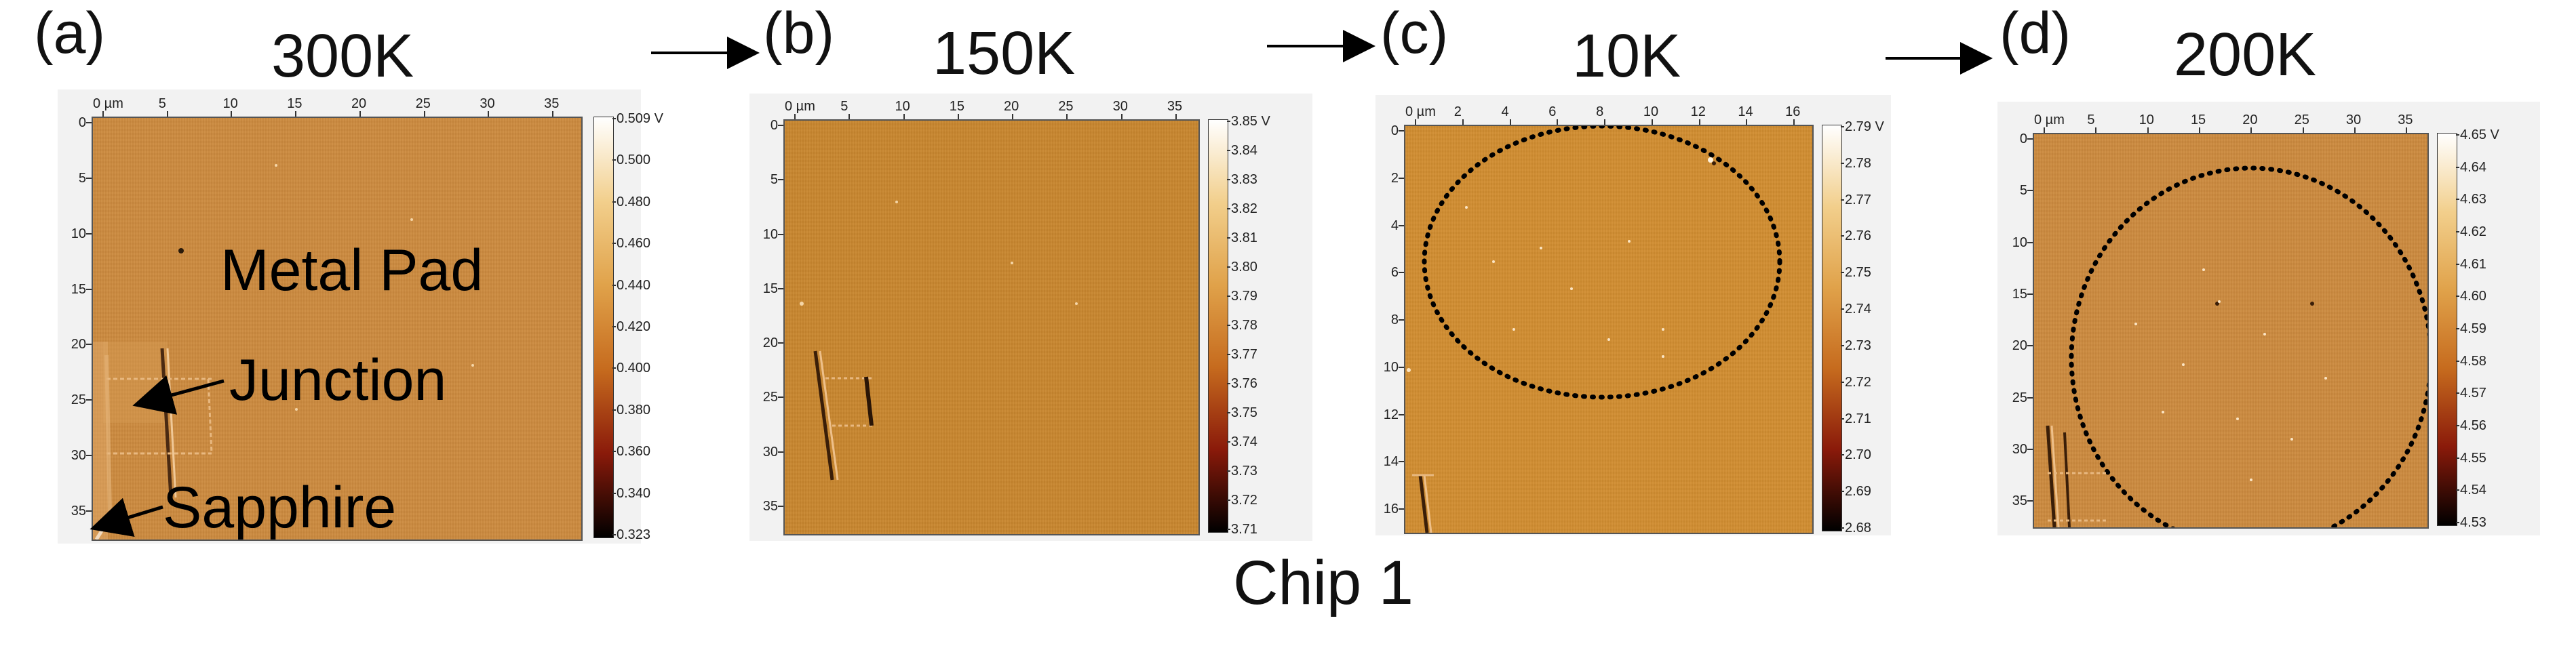  Describe the element at coordinates (295, 104) in the screenshot. I see `x-tick-label: 15` at that location.